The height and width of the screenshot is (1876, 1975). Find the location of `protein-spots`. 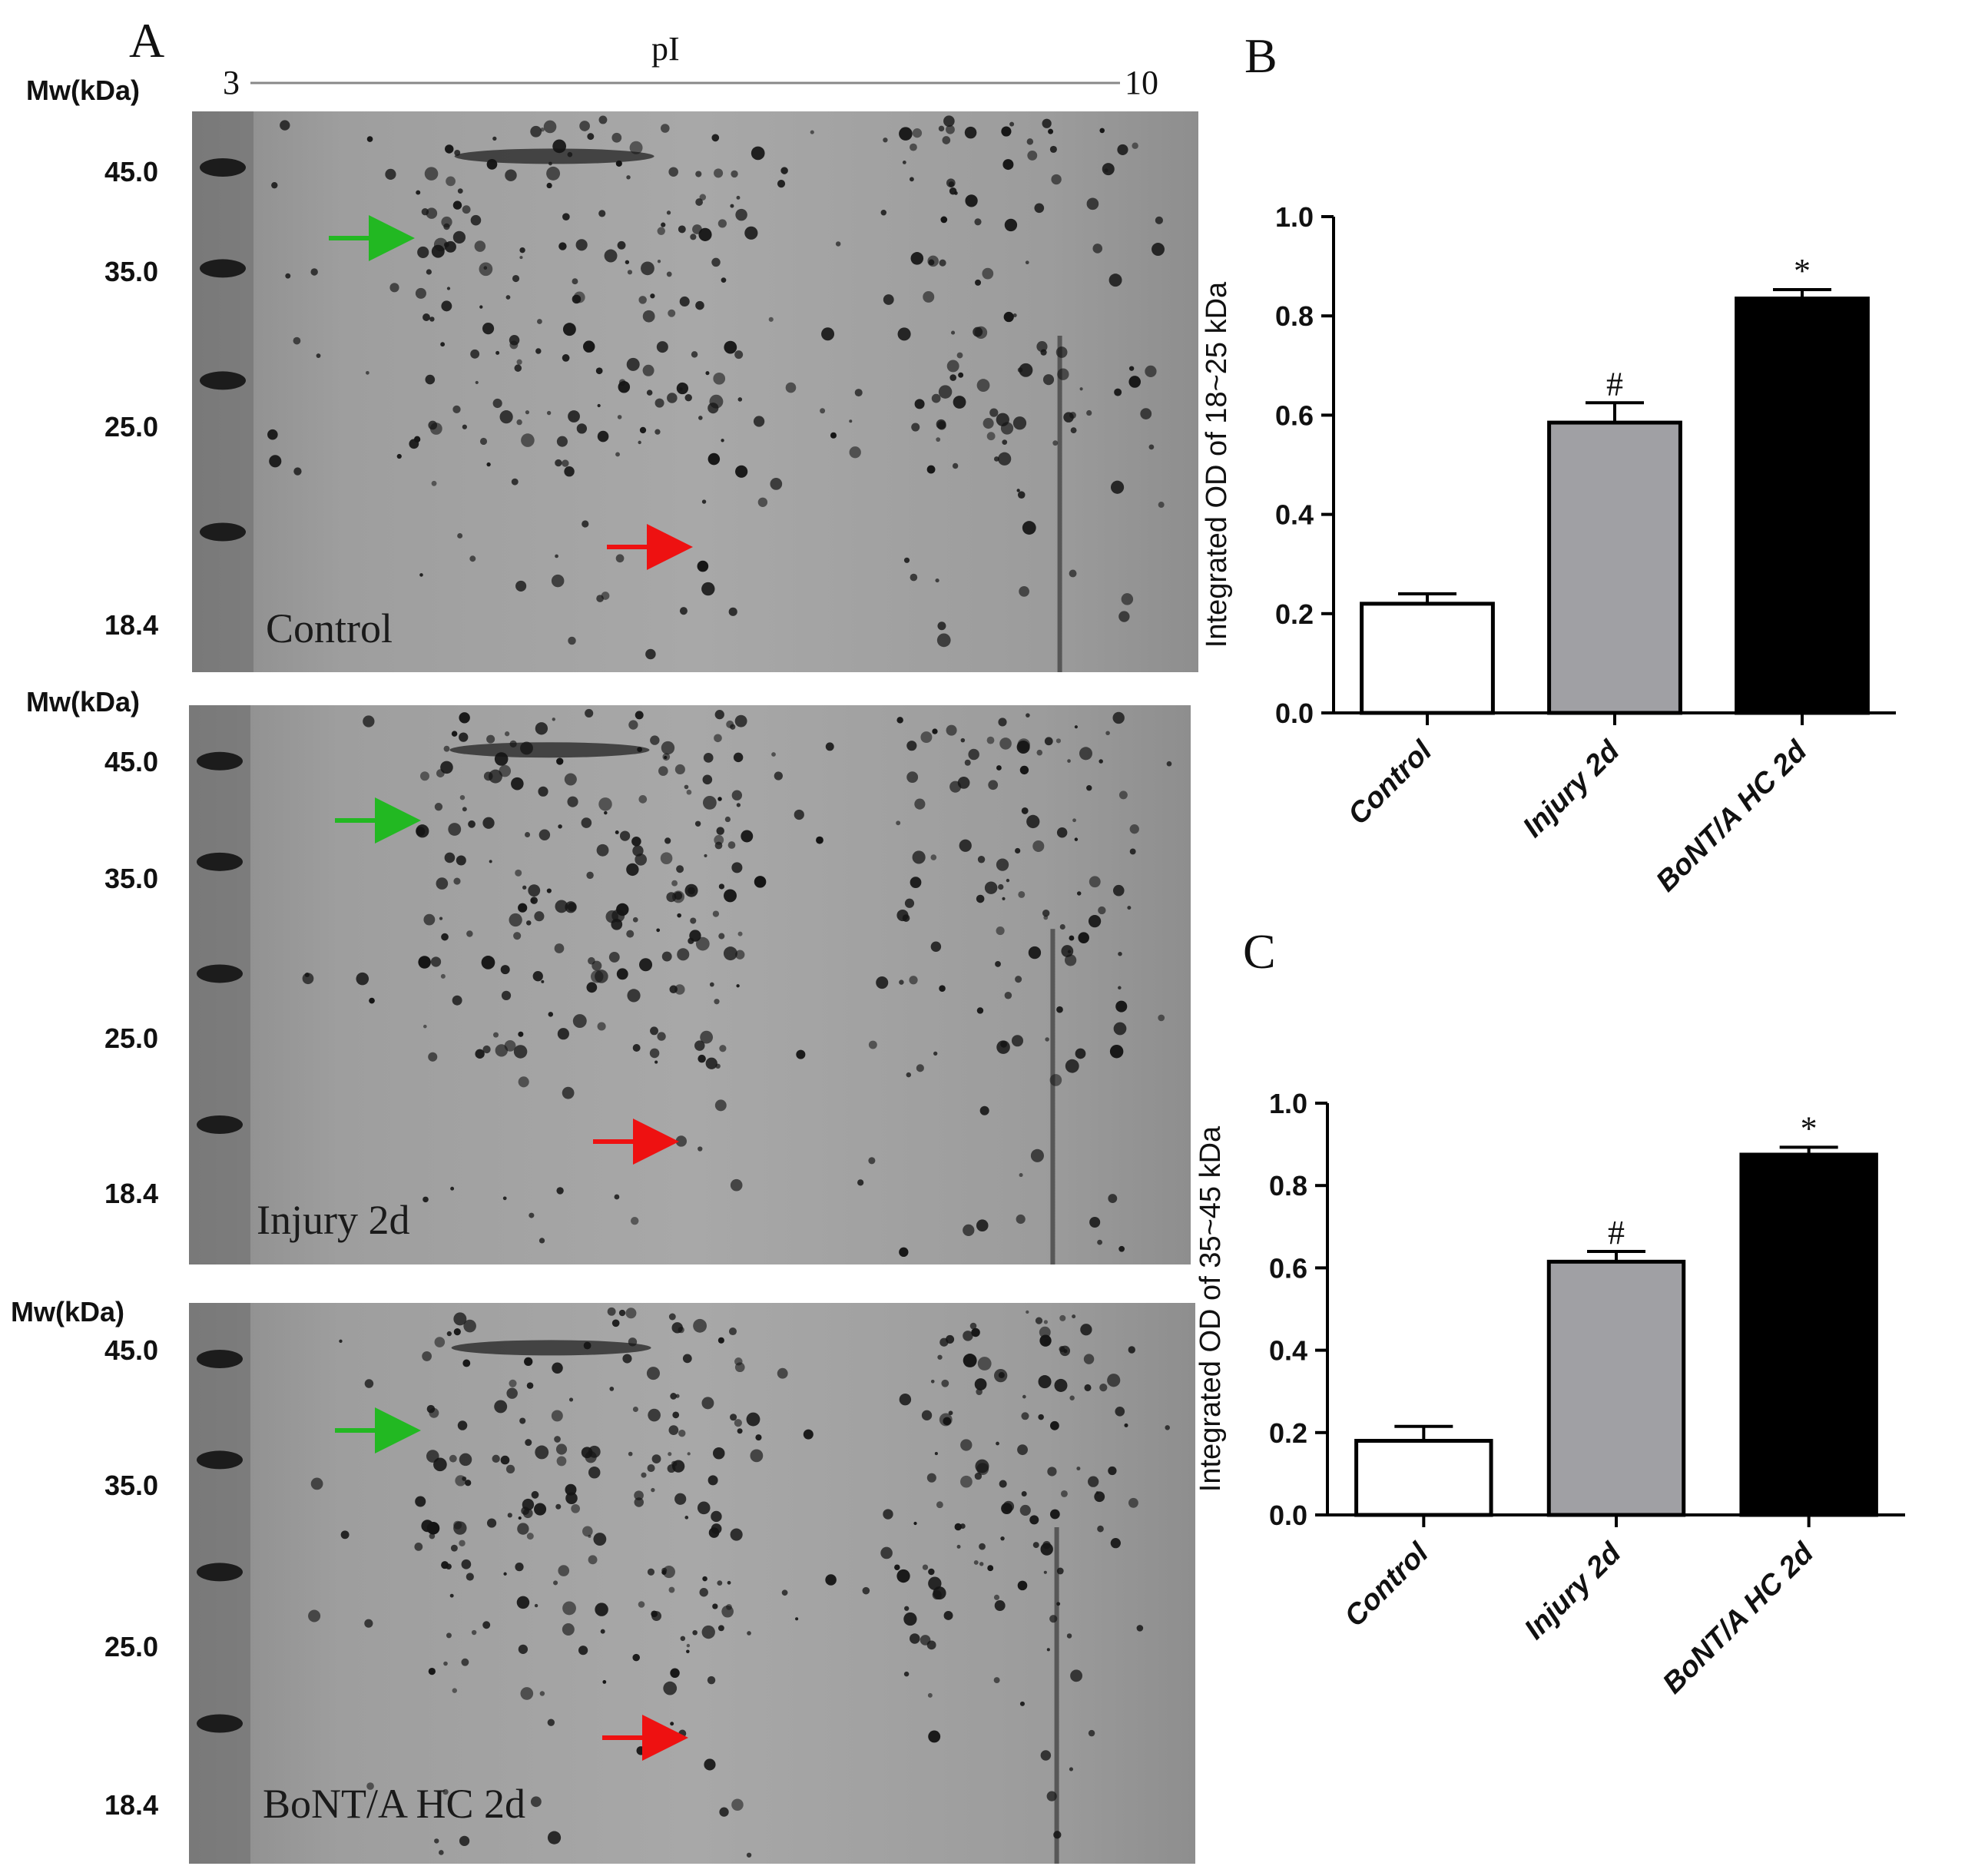

protein-spots is located at coordinates (683, 1585).